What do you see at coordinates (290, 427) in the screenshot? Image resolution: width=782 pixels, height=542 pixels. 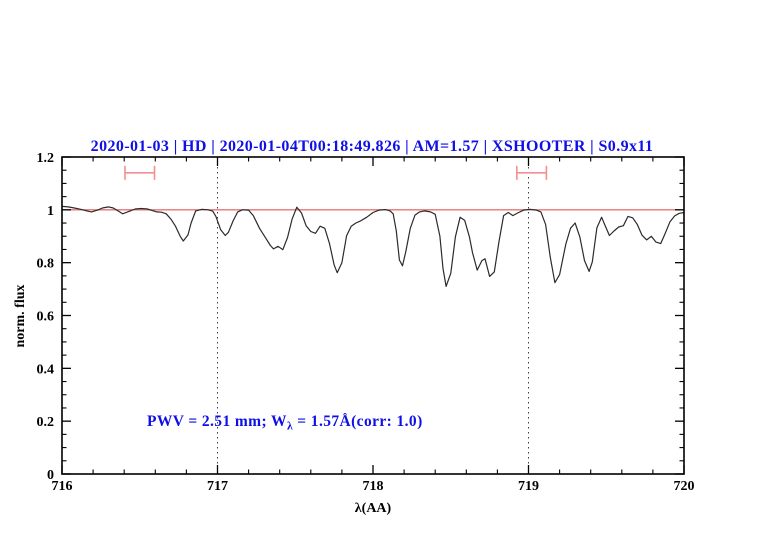 I see `pwv-annotation-subscript: λ` at bounding box center [290, 427].